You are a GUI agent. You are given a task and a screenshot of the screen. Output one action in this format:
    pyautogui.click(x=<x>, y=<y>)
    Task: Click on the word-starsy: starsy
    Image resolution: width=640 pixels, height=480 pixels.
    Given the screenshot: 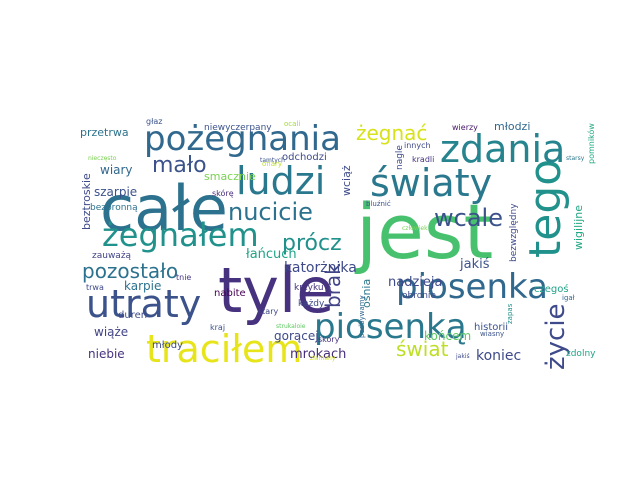 What is the action you would take?
    pyautogui.click(x=575, y=158)
    